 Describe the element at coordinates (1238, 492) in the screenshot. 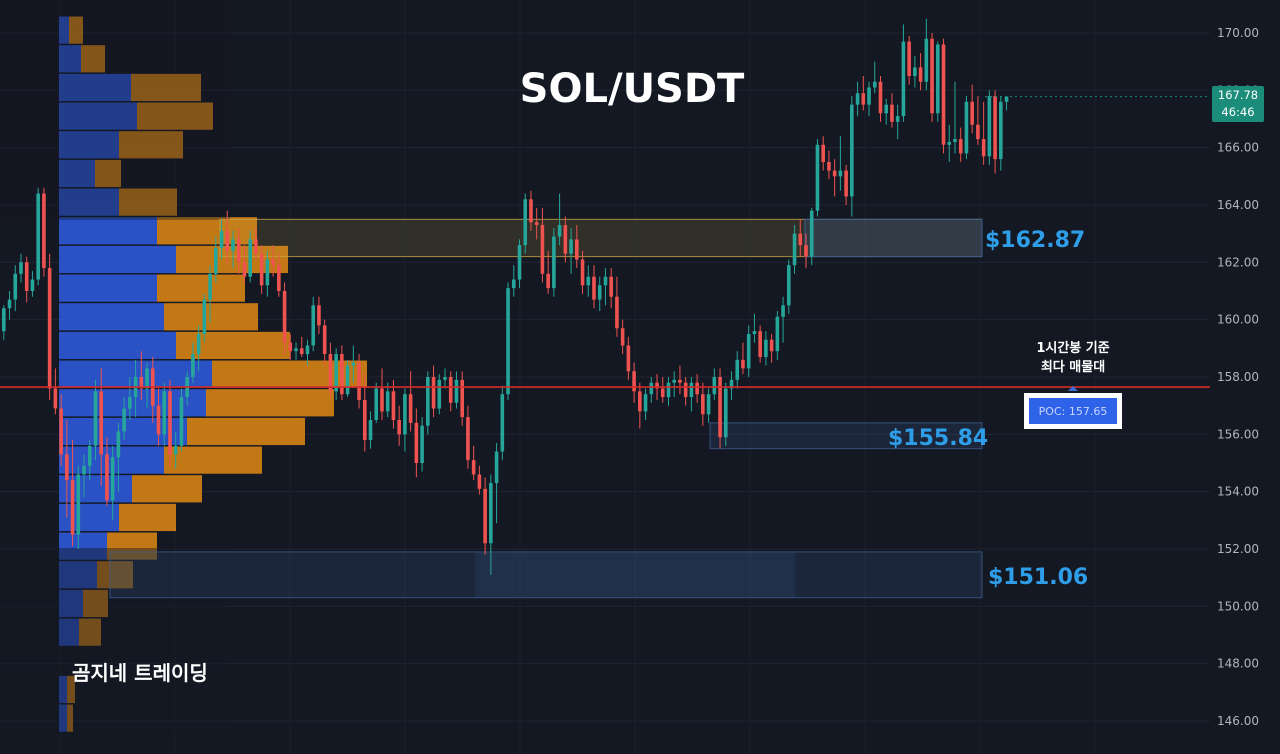

I see `y-tick-label: 154.00` at that location.